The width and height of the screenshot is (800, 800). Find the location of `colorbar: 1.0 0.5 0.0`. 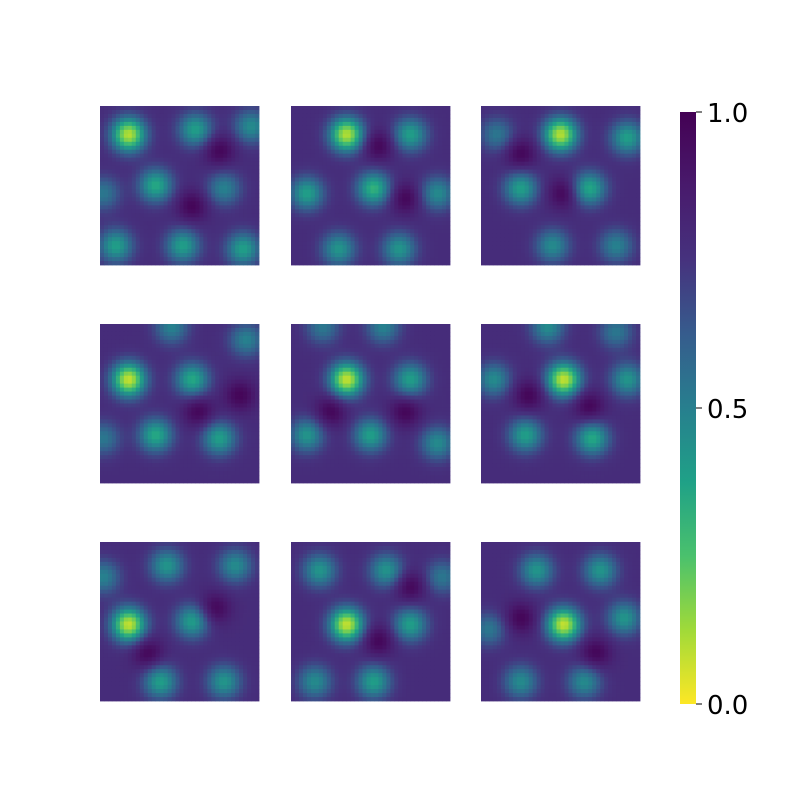

colorbar: 1.0 0.5 0.0 is located at coordinates (714, 410).